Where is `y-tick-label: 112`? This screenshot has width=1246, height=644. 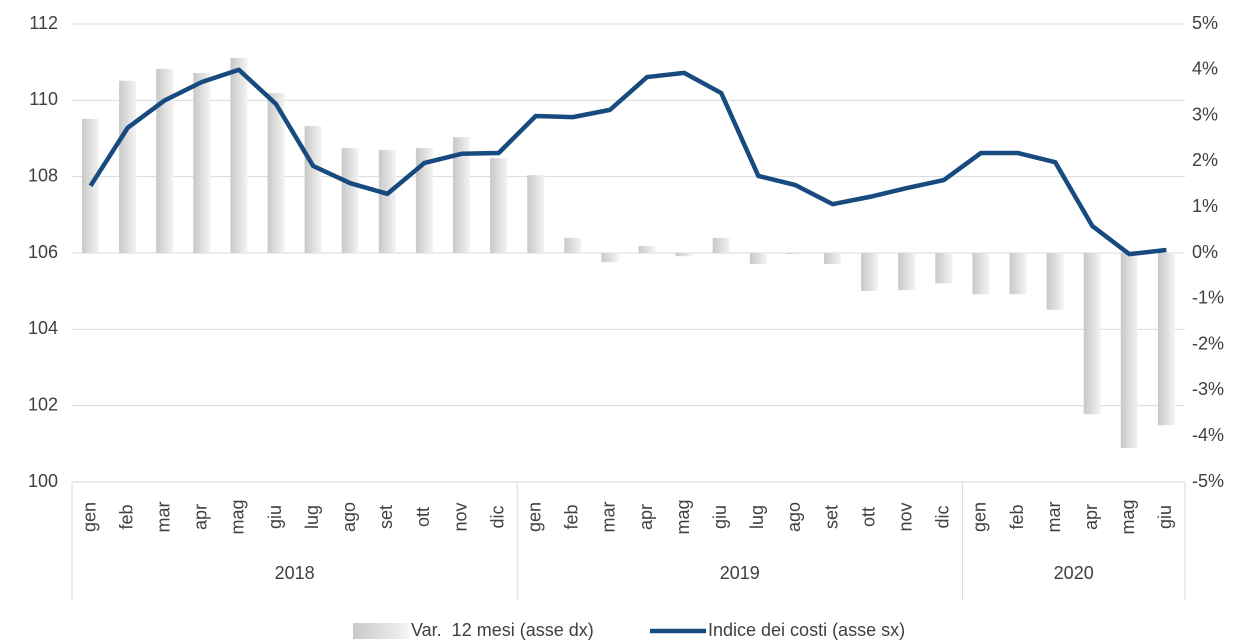
y-tick-label: 112 is located at coordinates (43, 23).